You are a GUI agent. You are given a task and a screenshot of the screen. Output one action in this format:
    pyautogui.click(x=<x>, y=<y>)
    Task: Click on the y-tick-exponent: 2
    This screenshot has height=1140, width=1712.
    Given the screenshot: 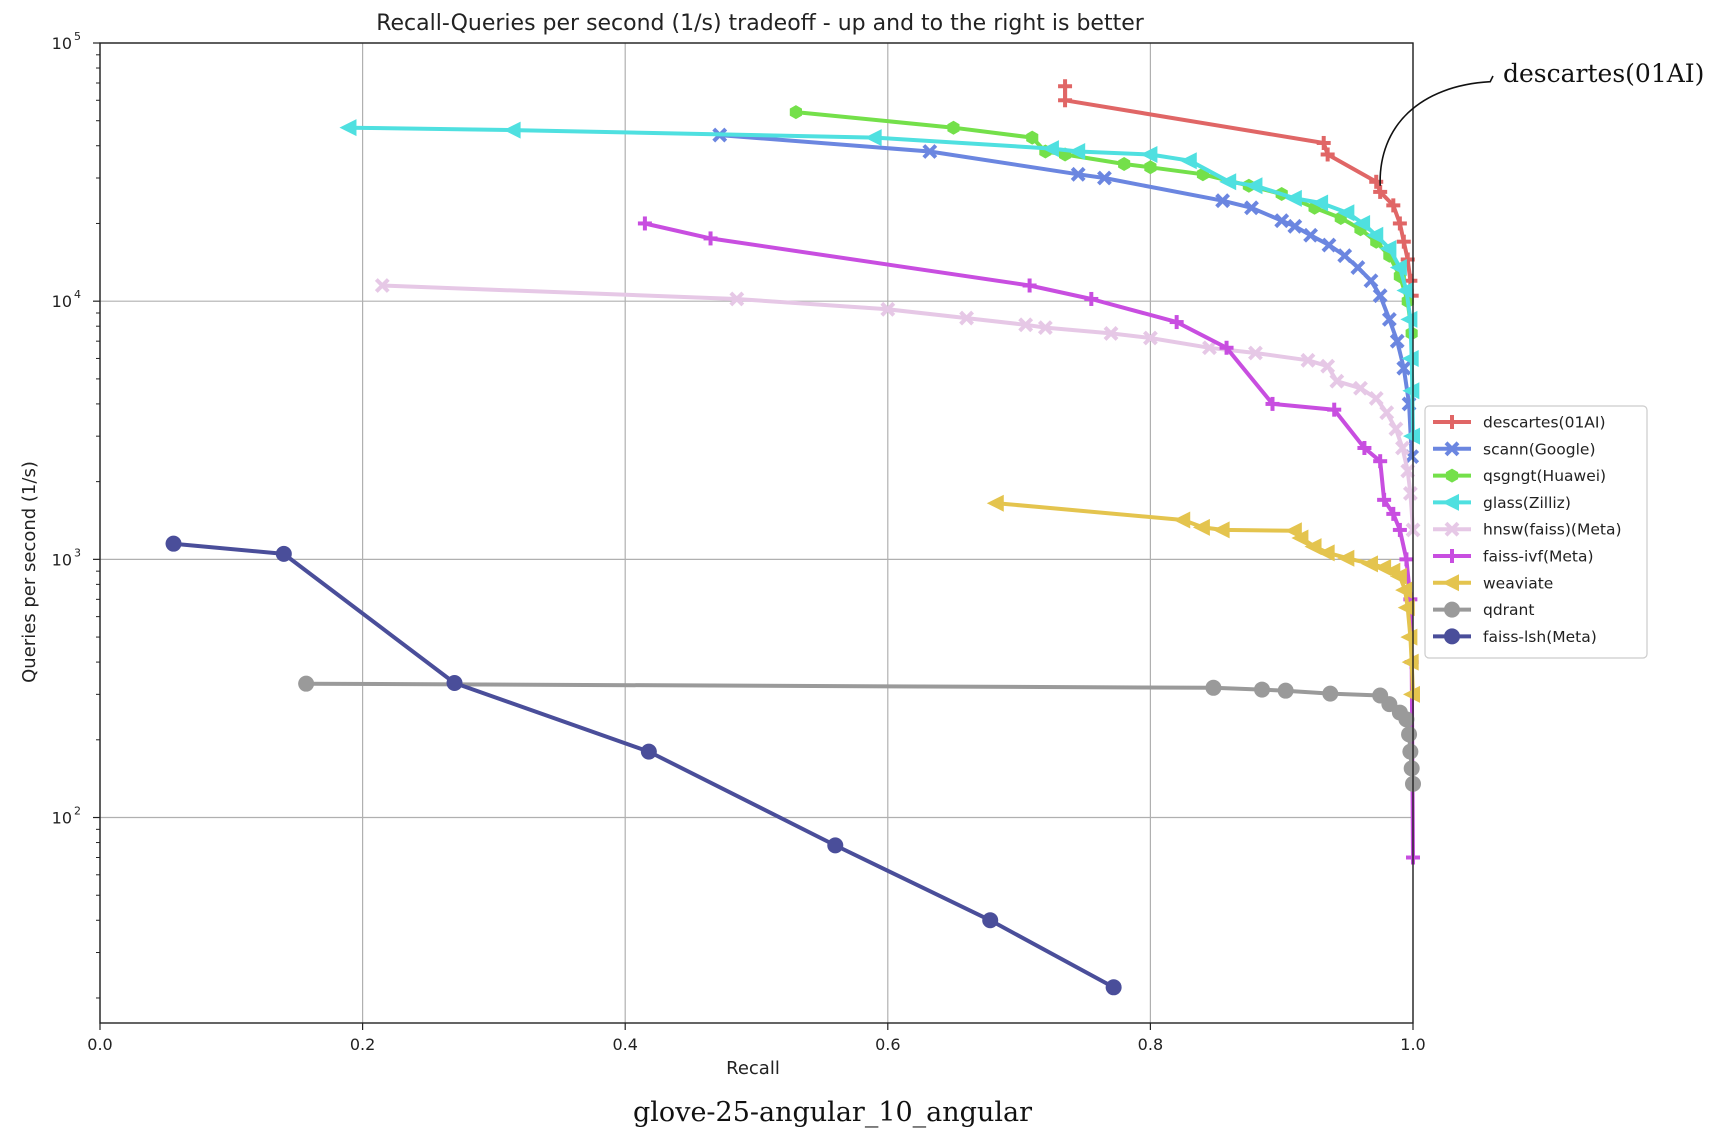 What is the action you would take?
    pyautogui.click(x=77, y=811)
    